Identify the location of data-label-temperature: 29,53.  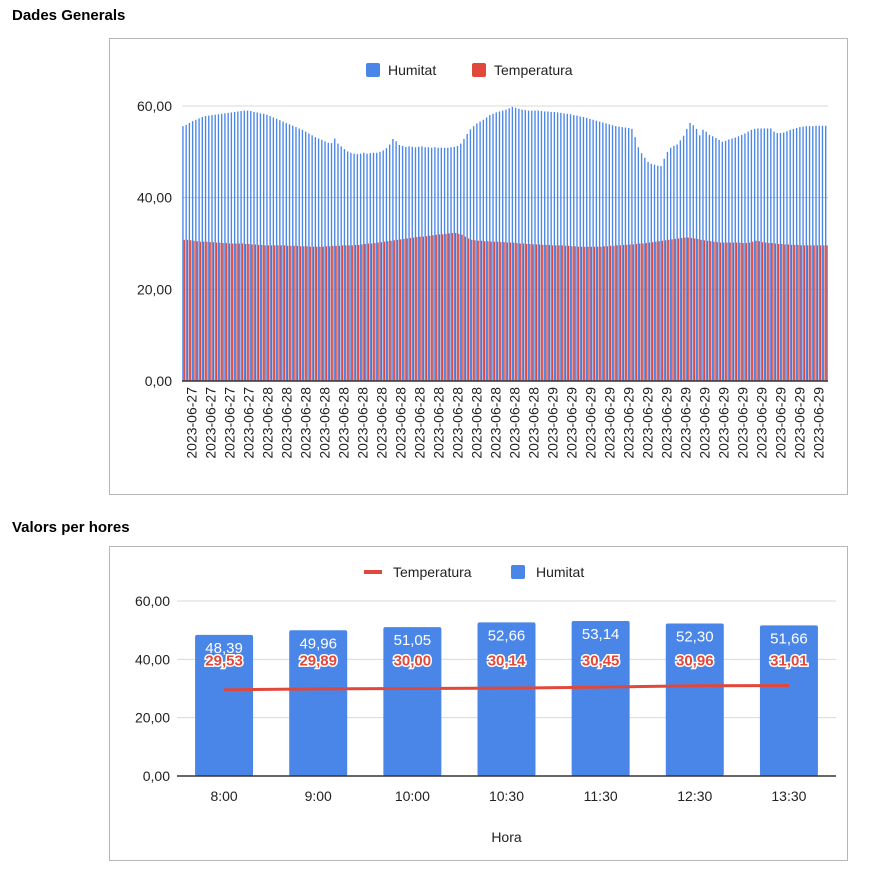
(224, 660).